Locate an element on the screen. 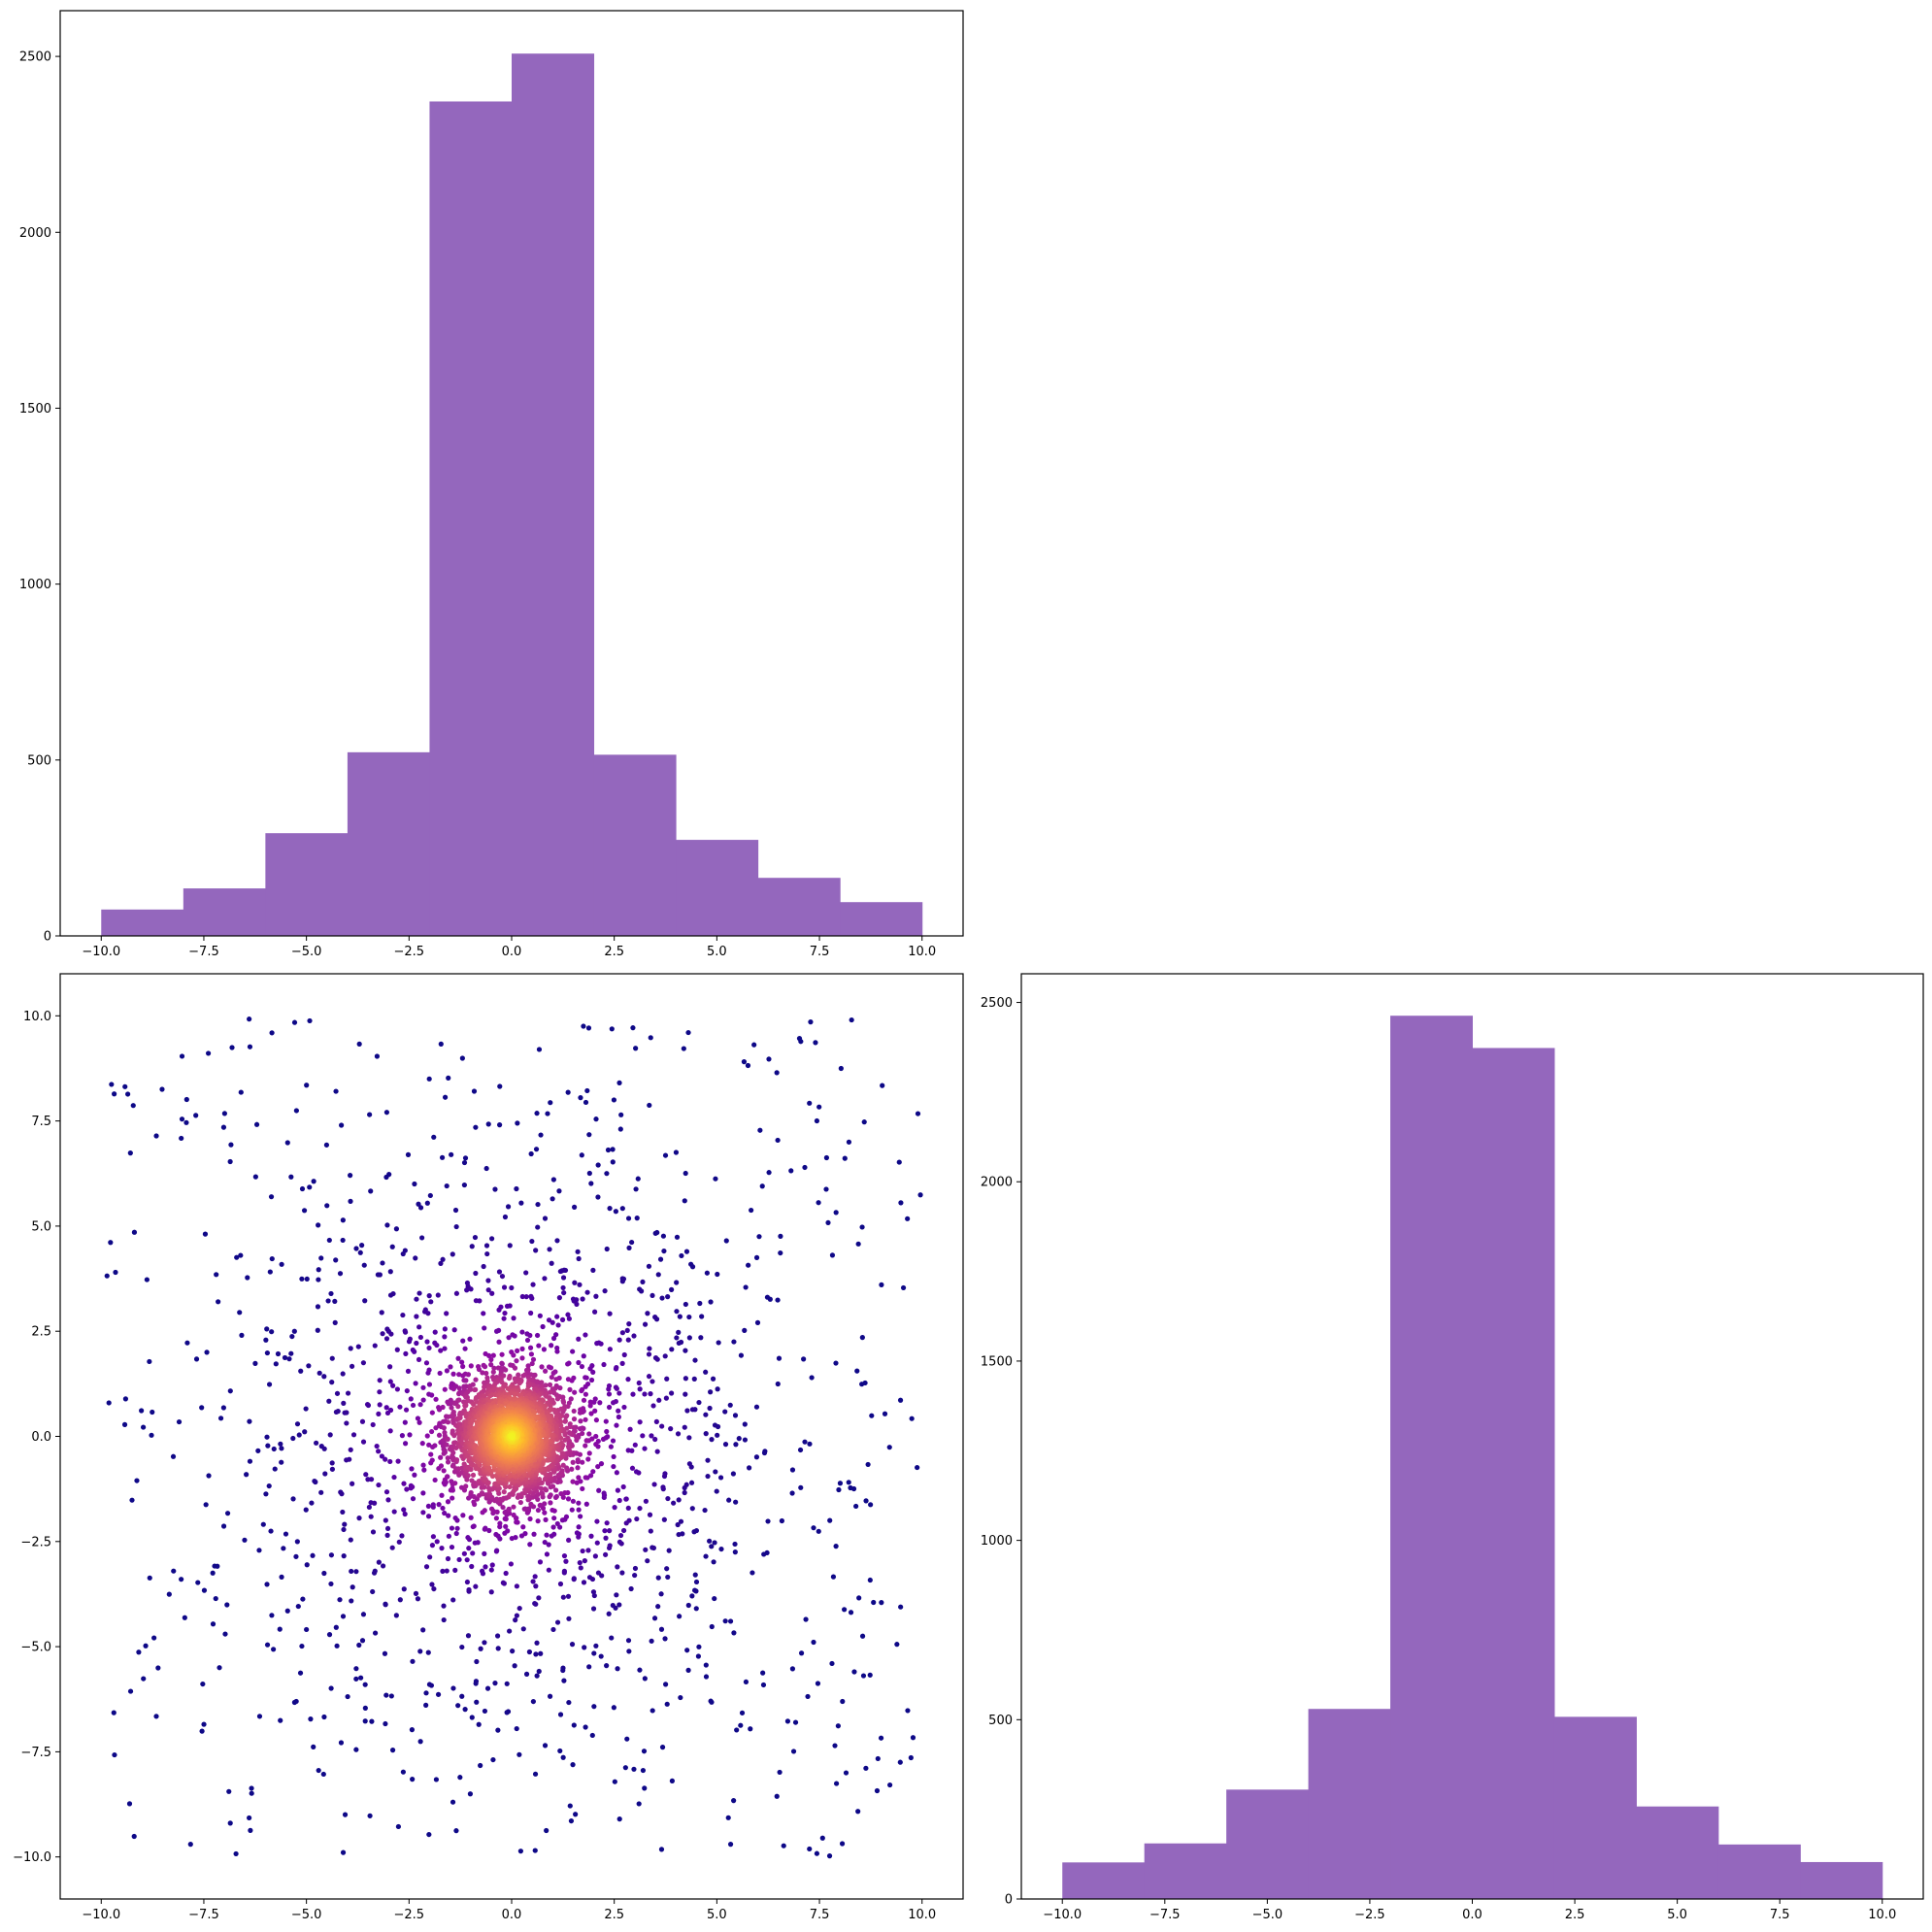 The width and height of the screenshot is (1932, 1932). x-tick-label: 2.5 is located at coordinates (1575, 1915).